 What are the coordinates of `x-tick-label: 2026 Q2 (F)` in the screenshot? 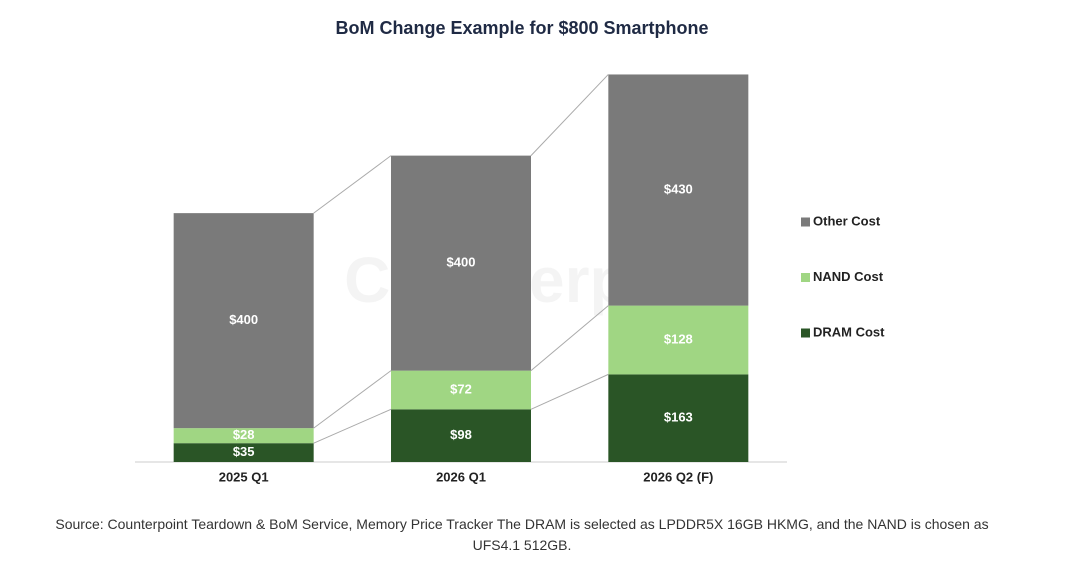 It's located at (678, 476).